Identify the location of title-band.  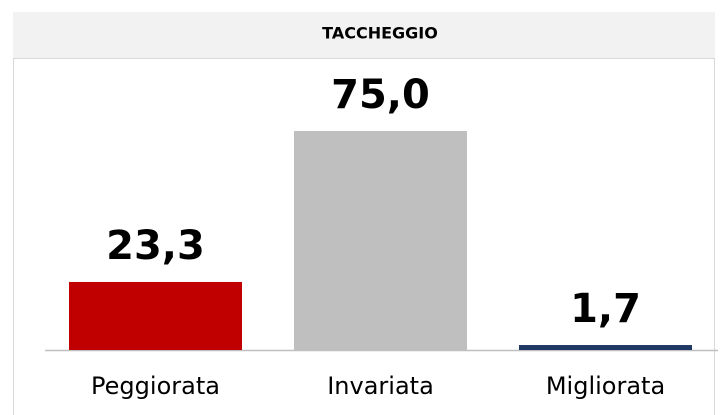
(364, 35).